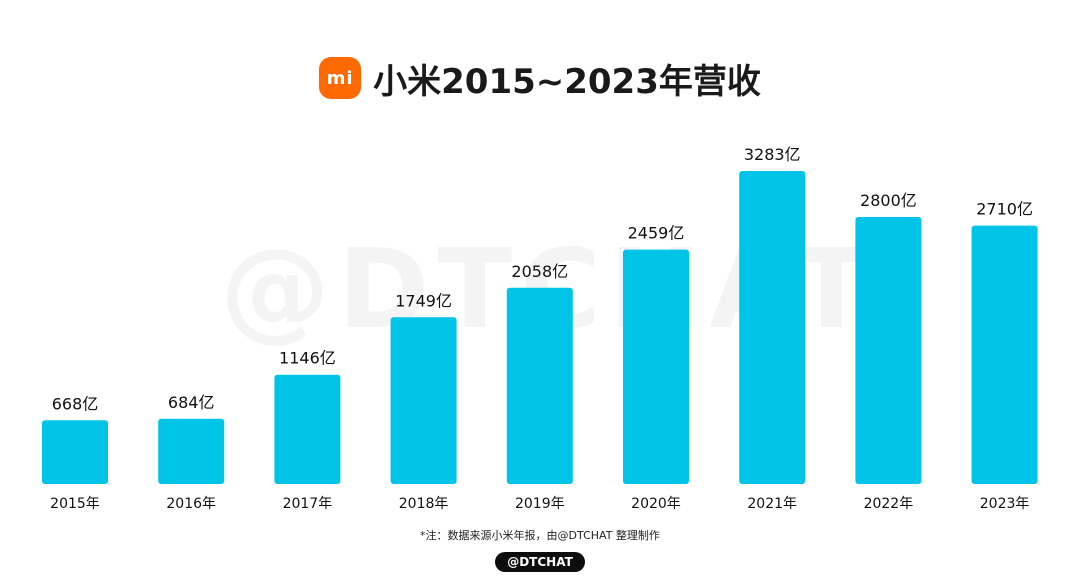 The height and width of the screenshot is (585, 1080). What do you see at coordinates (772, 154) in the screenshot?
I see `data-label: 3283亿` at bounding box center [772, 154].